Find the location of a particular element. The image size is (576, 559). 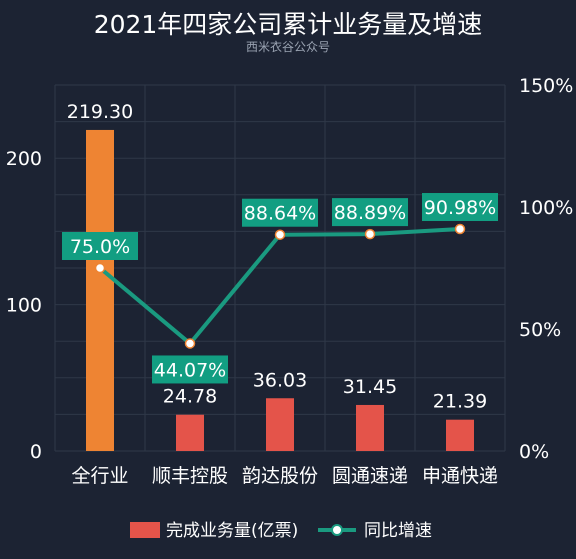

bar-value-label: 24.78 is located at coordinates (190, 397).